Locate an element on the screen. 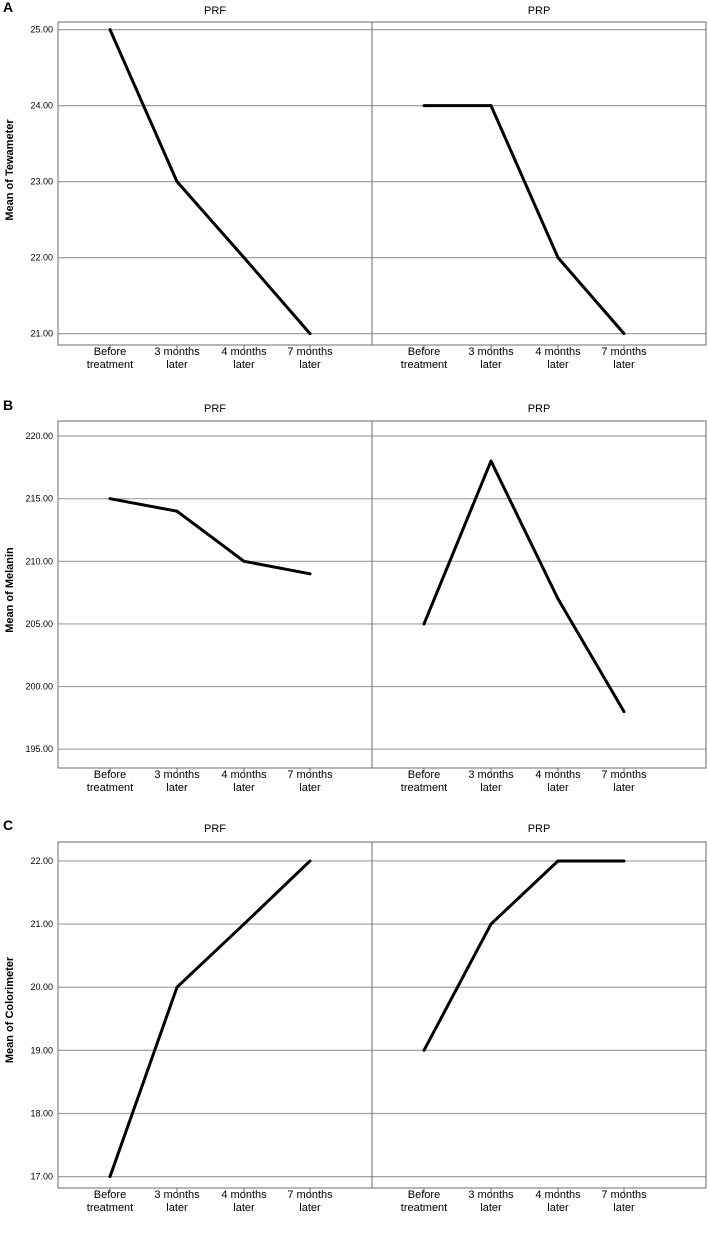 Image resolution: width=709 pixels, height=1240 pixels. y-axis-label: Mean of Tewameter is located at coordinates (10, 170).